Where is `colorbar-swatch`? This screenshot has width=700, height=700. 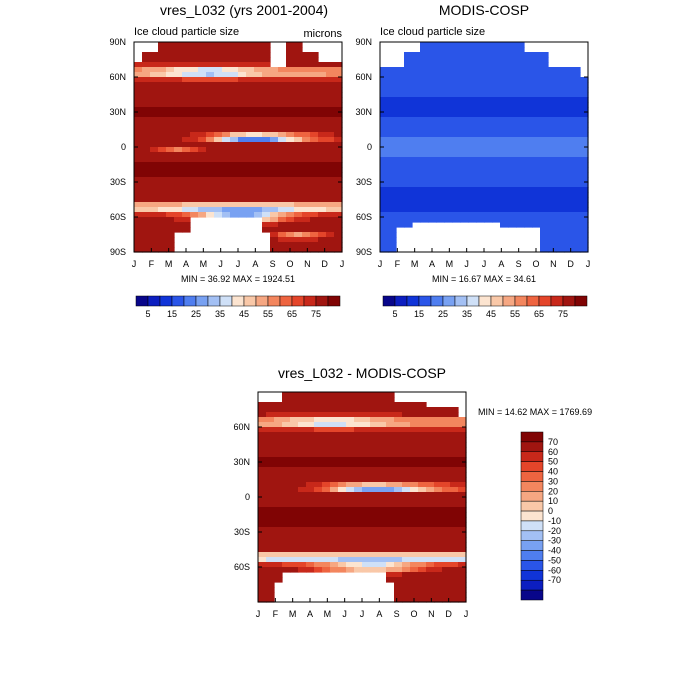
colorbar-swatch is located at coordinates (178, 301).